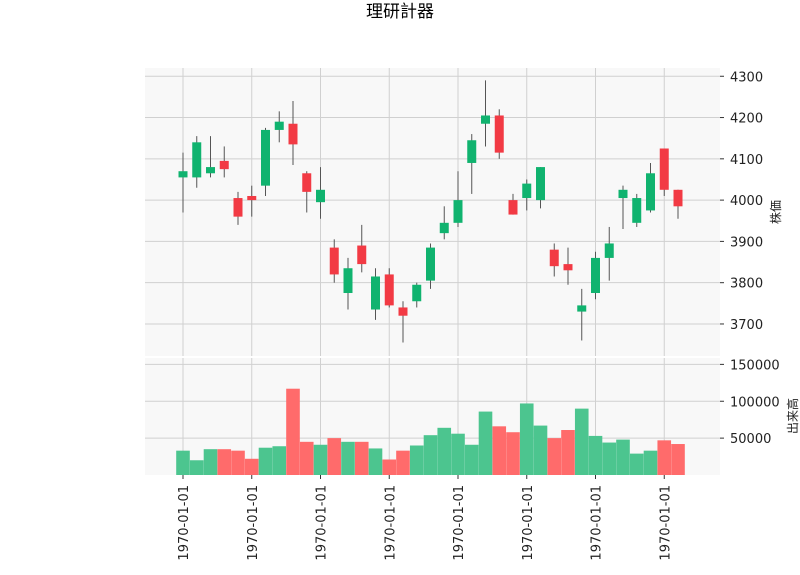 The width and height of the screenshot is (800, 575). I want to click on price-tick-label: 3800, so click(746, 284).